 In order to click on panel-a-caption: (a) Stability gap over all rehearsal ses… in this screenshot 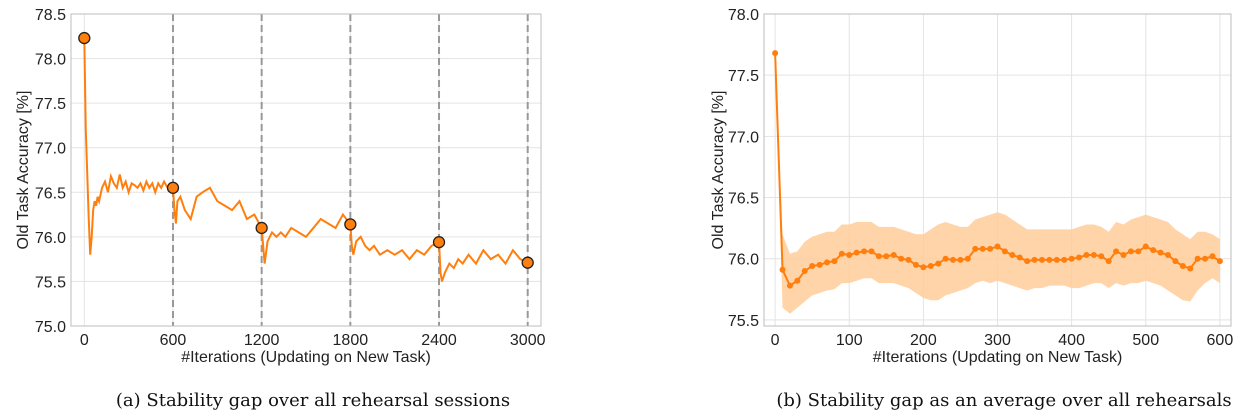, I will do `click(313, 400)`.